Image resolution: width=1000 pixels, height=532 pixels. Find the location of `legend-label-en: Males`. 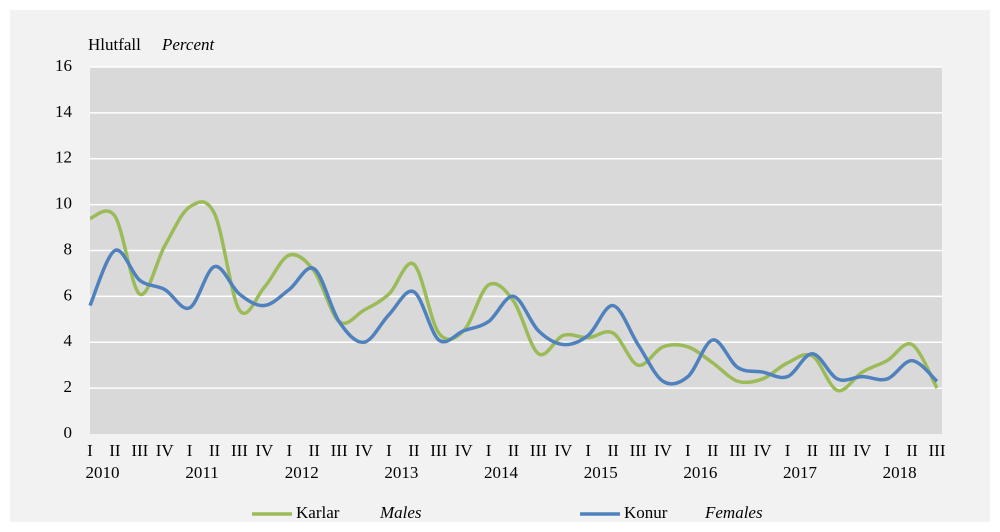

legend-label-en: Males is located at coordinates (400, 512).